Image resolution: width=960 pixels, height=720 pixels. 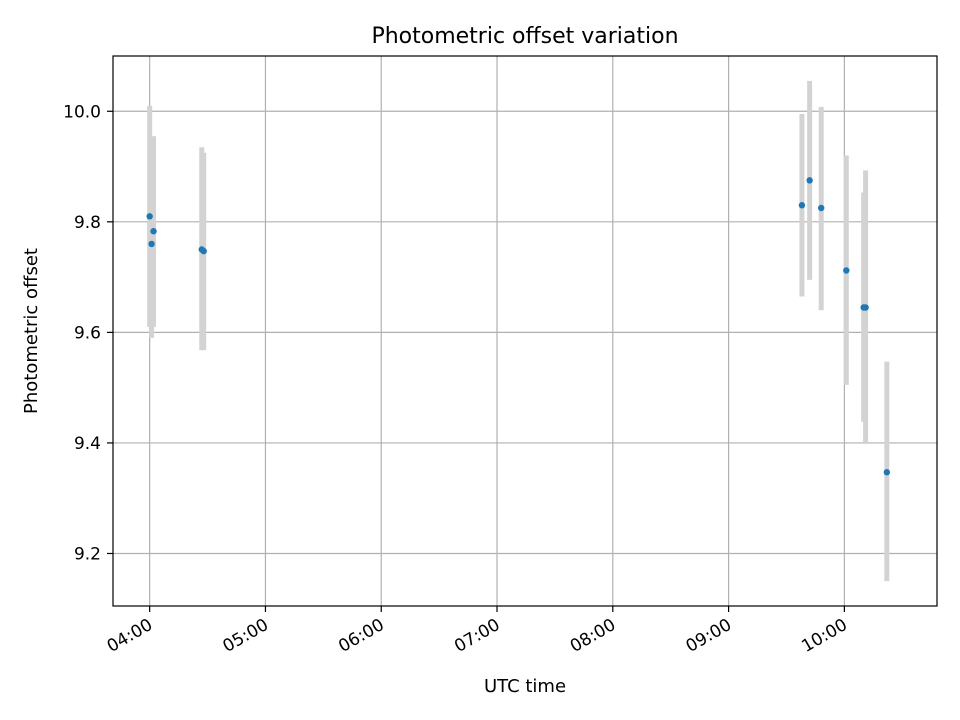 I want to click on y-tick-label: 9.2, so click(x=87, y=554).